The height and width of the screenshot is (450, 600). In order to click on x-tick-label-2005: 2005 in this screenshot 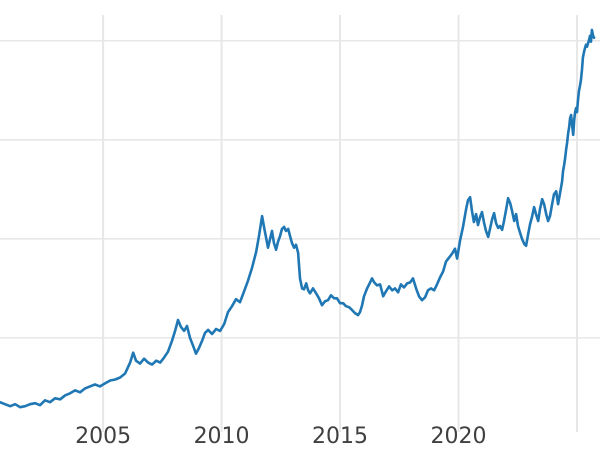, I will do `click(103, 436)`.